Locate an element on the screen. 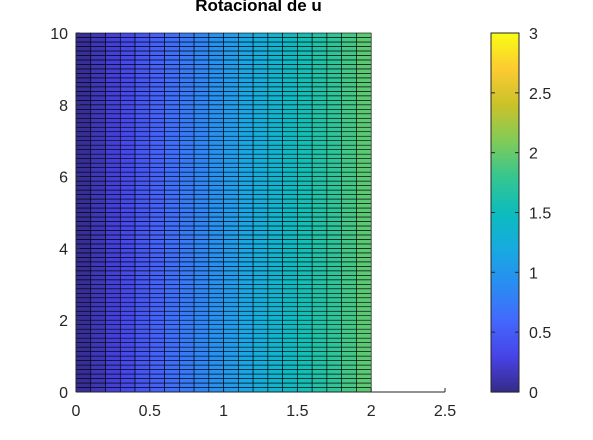 This screenshot has width=593, height=440. colorbar-tick-label: 0.5 is located at coordinates (540, 333).